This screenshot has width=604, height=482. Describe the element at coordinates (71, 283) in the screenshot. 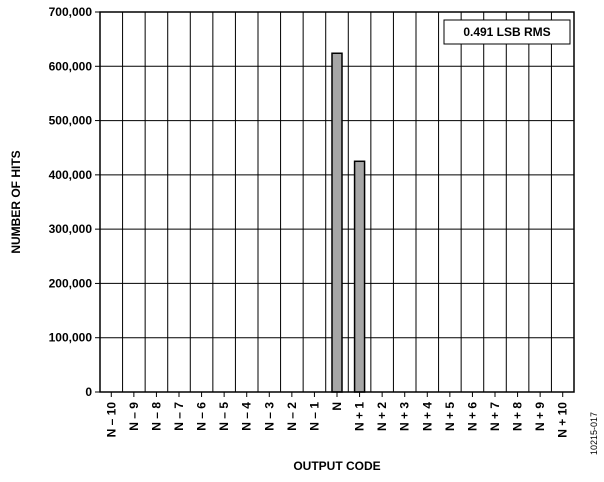

I see `y-tick-label: 200,000` at that location.